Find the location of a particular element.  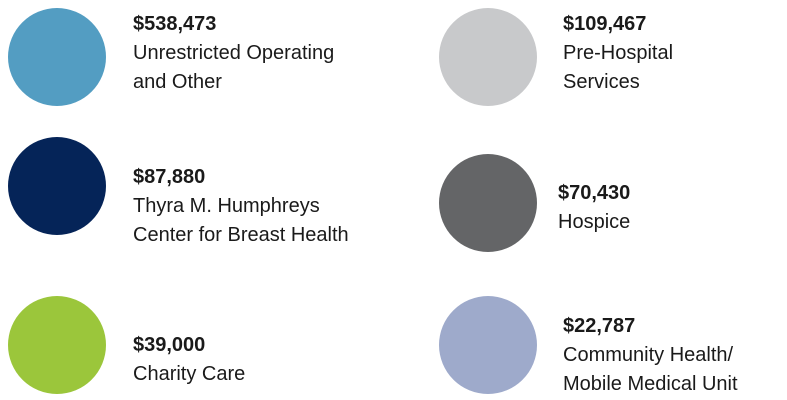

amount: $538,473 is located at coordinates (175, 23).